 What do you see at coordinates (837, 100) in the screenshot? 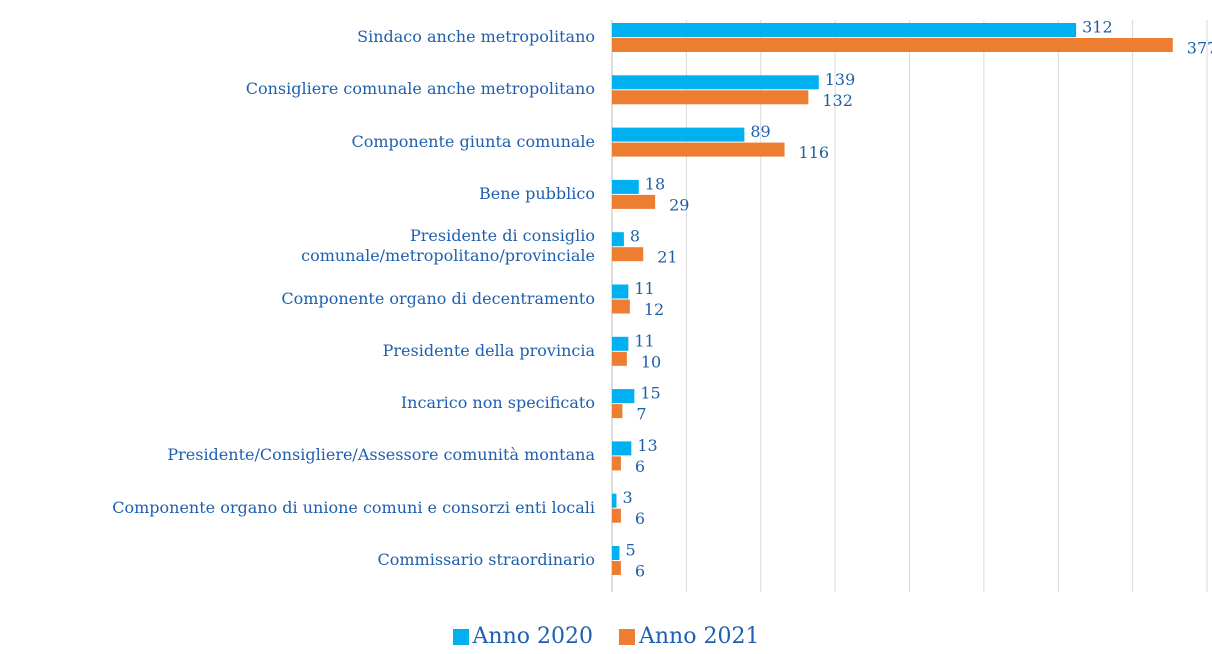
I see `value-label: 132` at bounding box center [837, 100].